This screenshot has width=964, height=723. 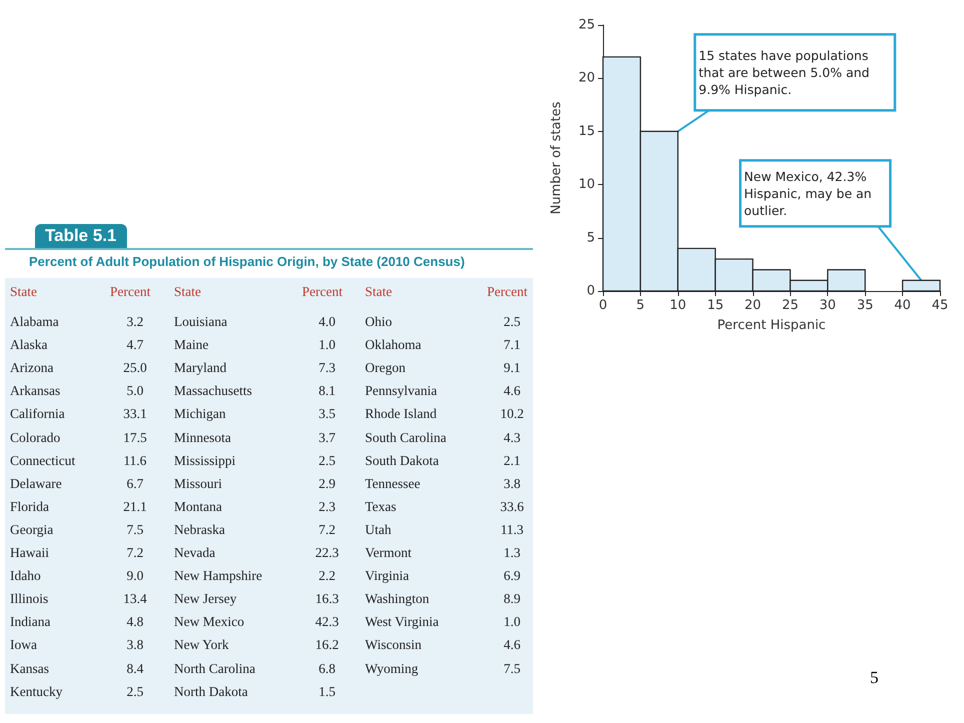 What do you see at coordinates (29, 553) in the screenshot?
I see `text: Hawaii` at bounding box center [29, 553].